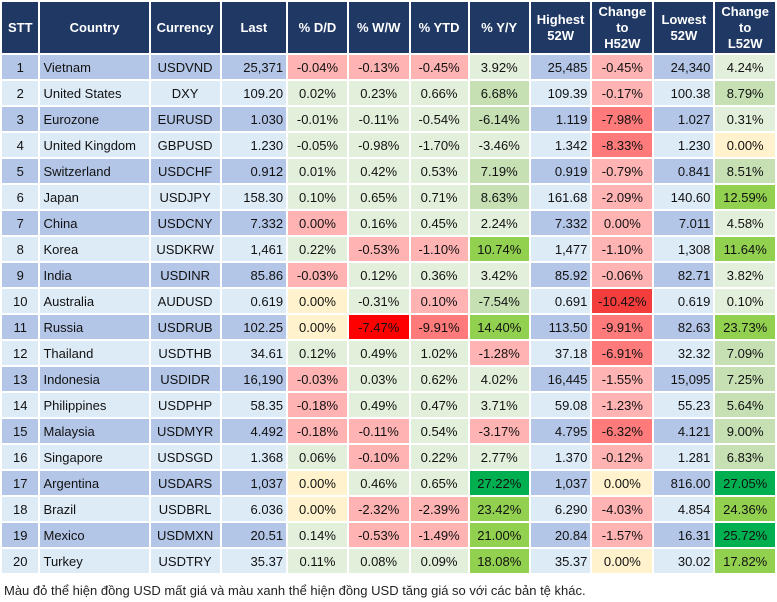 This screenshot has width=777, height=602. Describe the element at coordinates (684, 223) in the screenshot. I see `cell-l52: 7.011` at that location.